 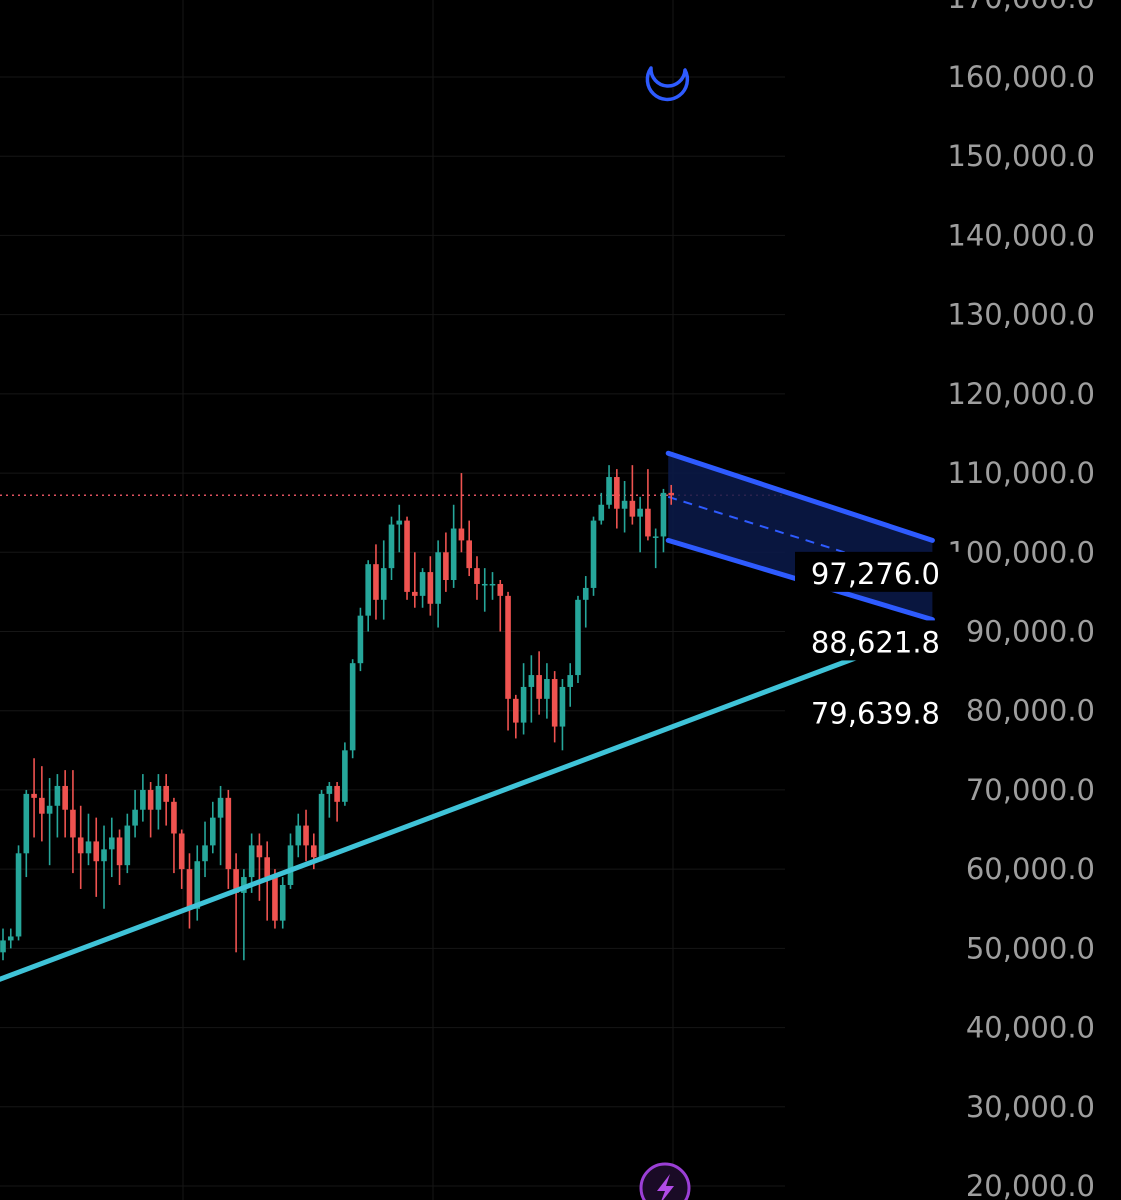 What do you see at coordinates (1030, 1184) in the screenshot?
I see `y-tick-label: 20,000.0` at bounding box center [1030, 1184].